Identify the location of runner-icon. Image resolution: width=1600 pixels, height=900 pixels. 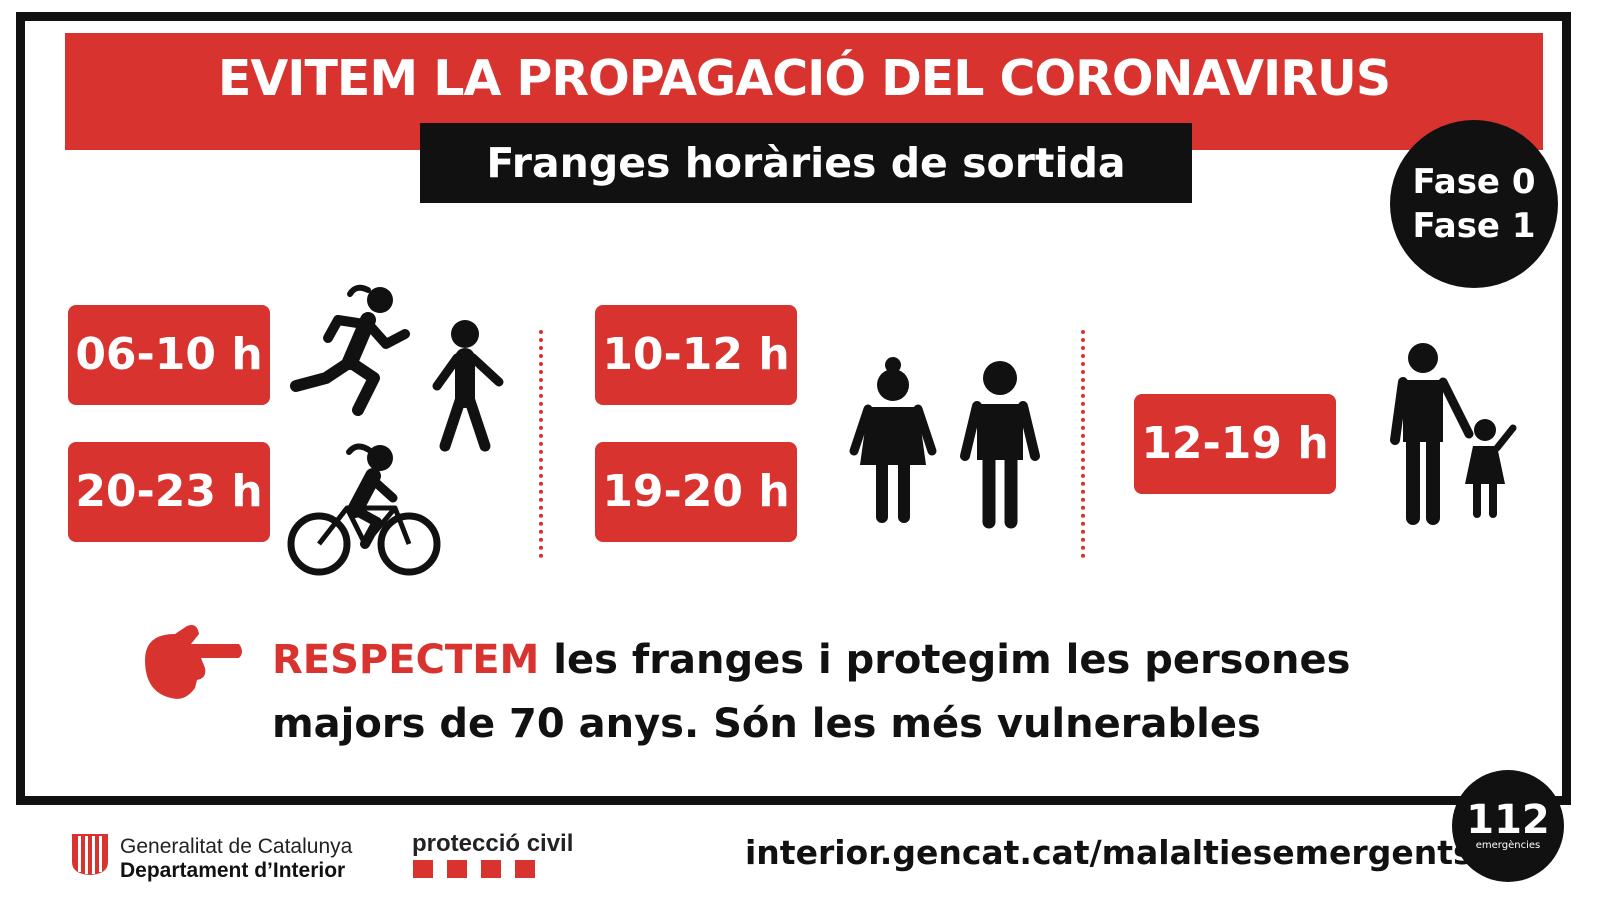
(350, 350).